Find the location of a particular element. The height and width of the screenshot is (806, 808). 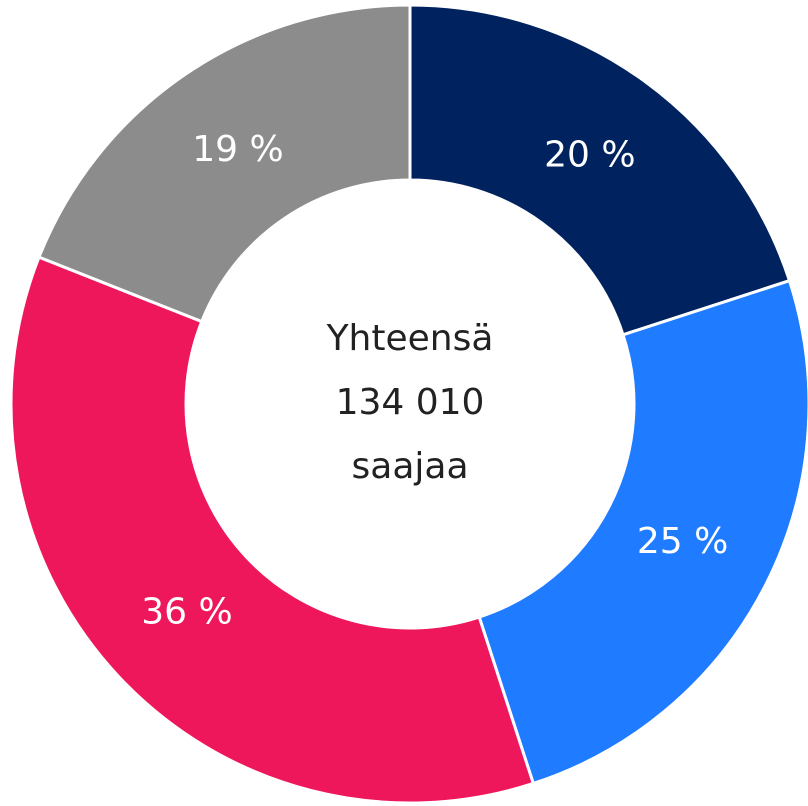

slice-label: 25 % is located at coordinates (682, 541).